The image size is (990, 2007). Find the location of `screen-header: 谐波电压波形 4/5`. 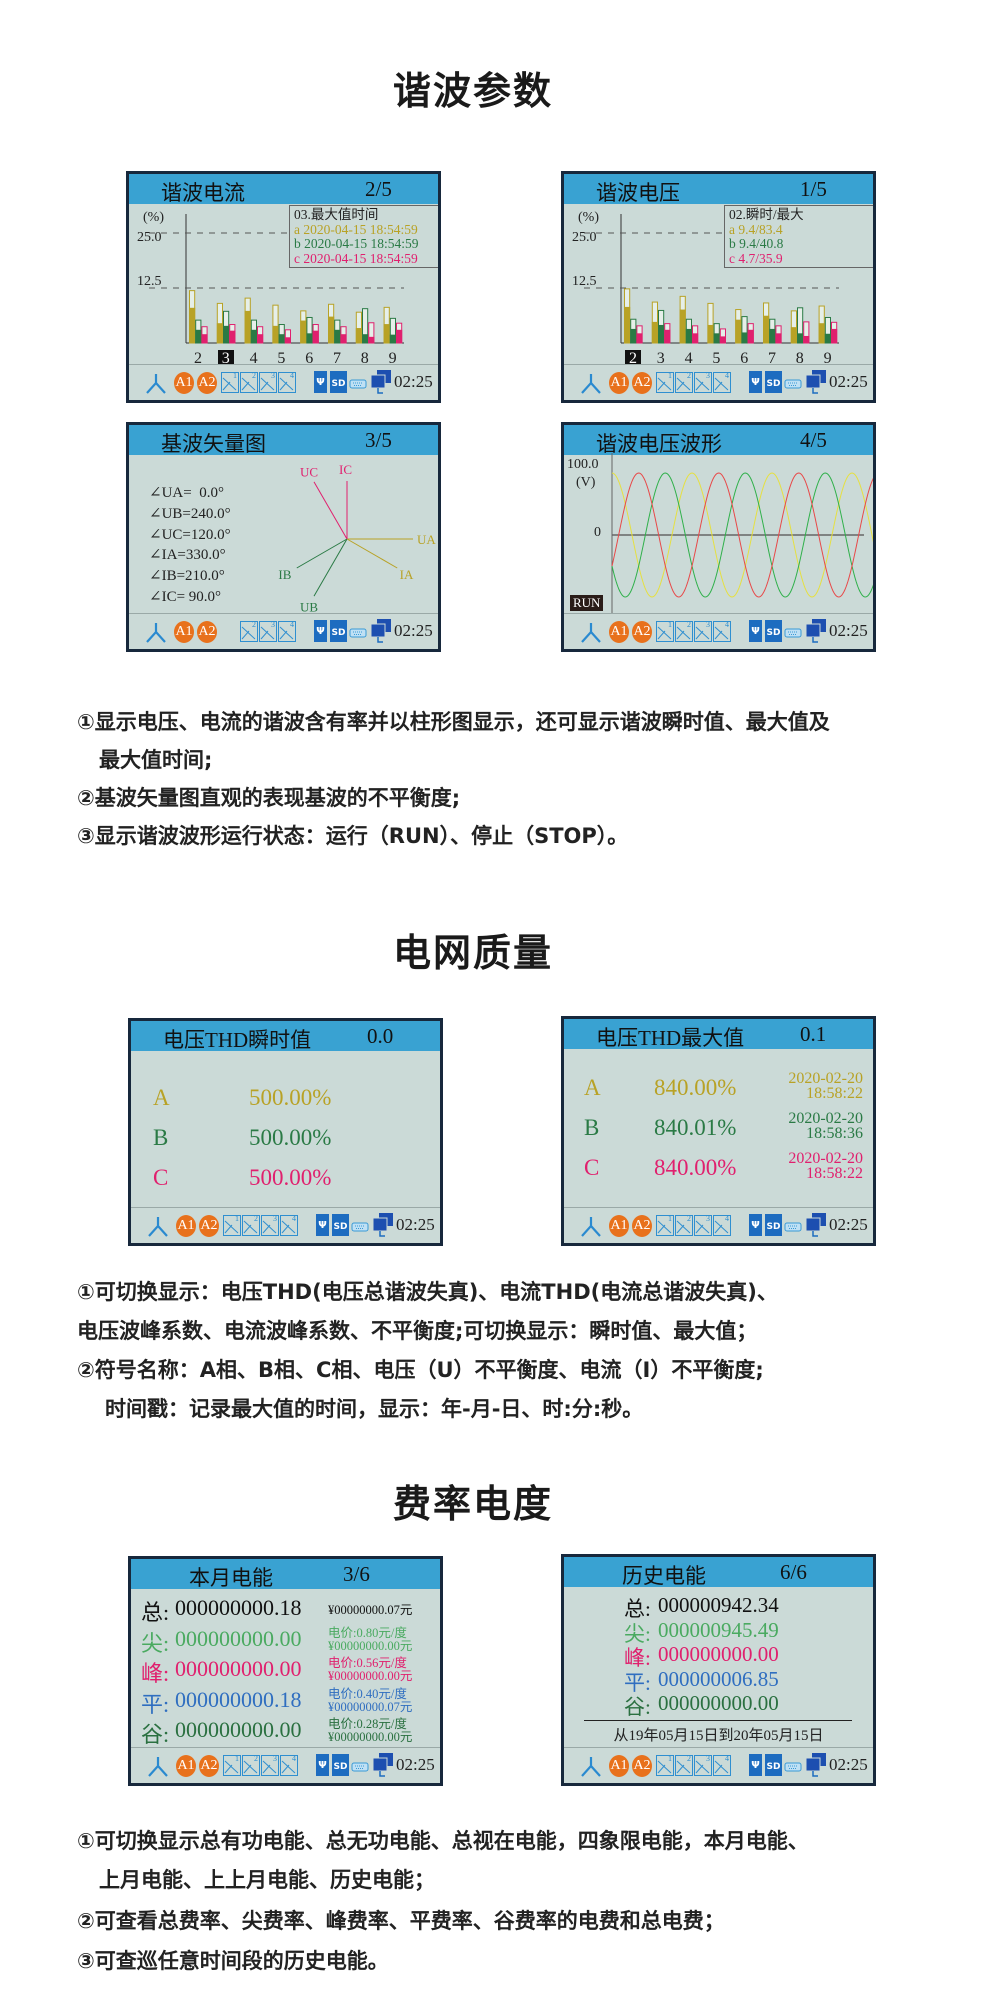

screen-header: 谐波电压波形 4/5 is located at coordinates (718, 440).